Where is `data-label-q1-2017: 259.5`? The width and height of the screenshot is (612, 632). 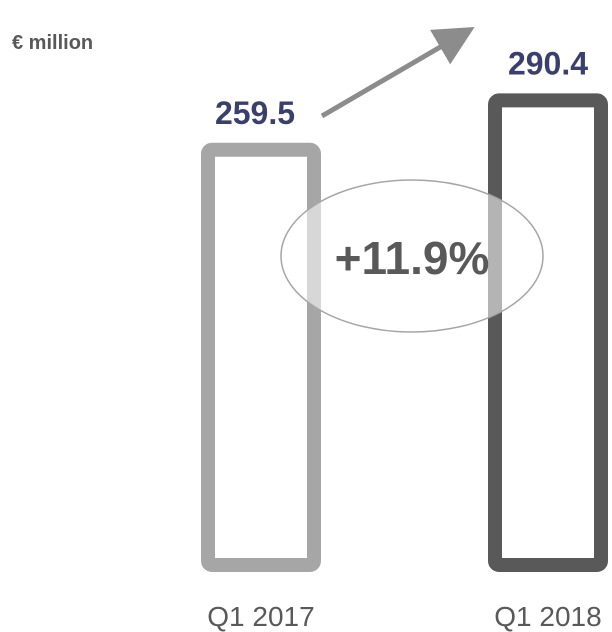 data-label-q1-2017: 259.5 is located at coordinates (255, 113).